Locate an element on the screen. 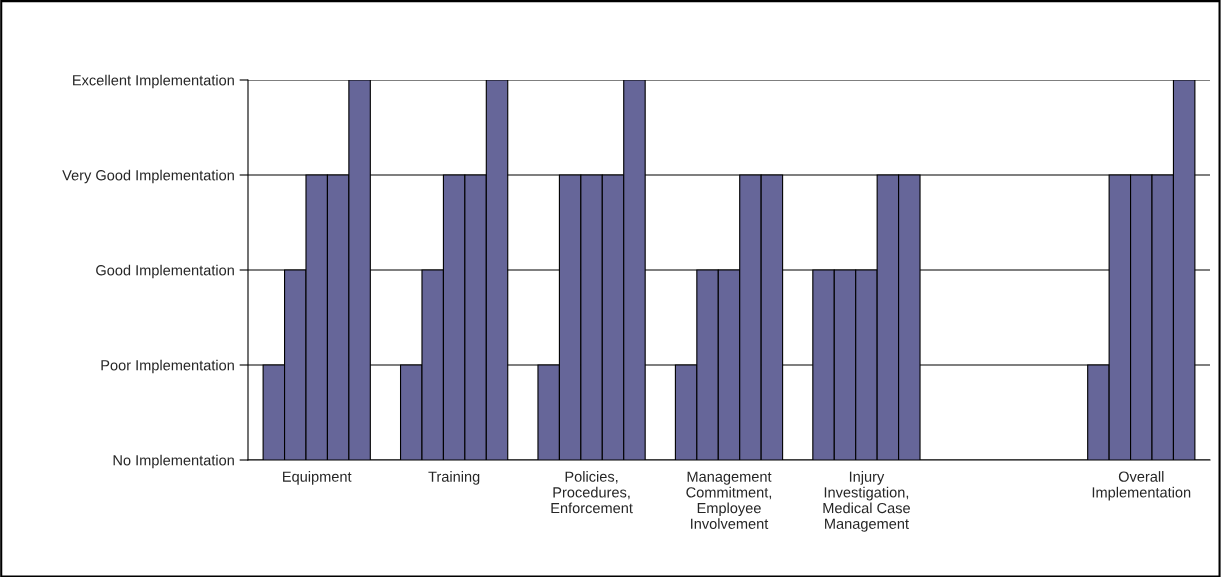 Image resolution: width=1222 pixels, height=577 pixels. x-tick-label: Training is located at coordinates (454, 478).